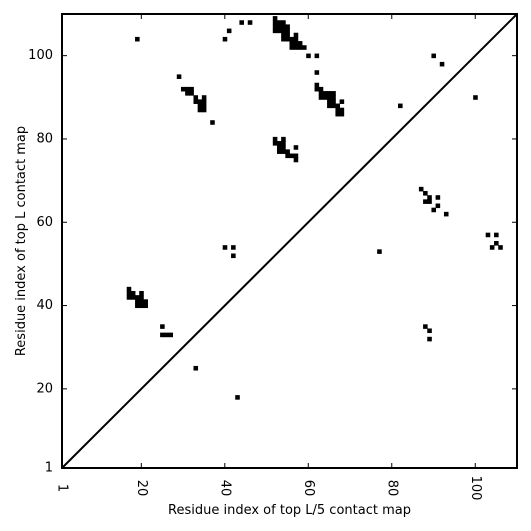  Describe the element at coordinates (49, 468) in the screenshot. I see `y-tick-label: 1` at that location.